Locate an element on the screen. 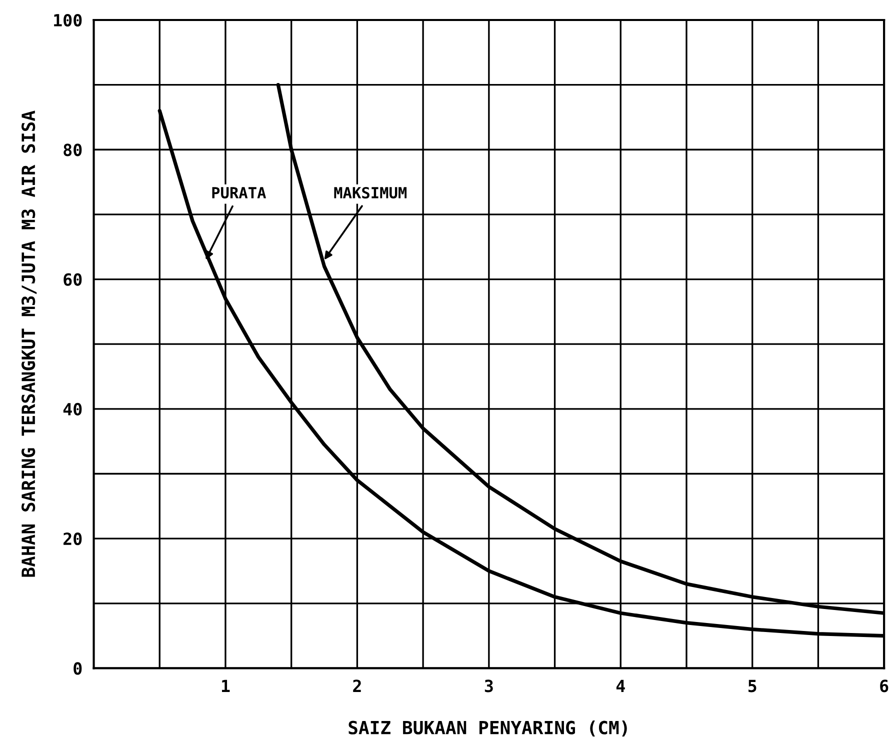 The height and width of the screenshot is (740, 893). y-axis-title: BAHAN SARING TERSANGKUT M3/JUTA M3 AIR SISA is located at coordinates (29, 343).